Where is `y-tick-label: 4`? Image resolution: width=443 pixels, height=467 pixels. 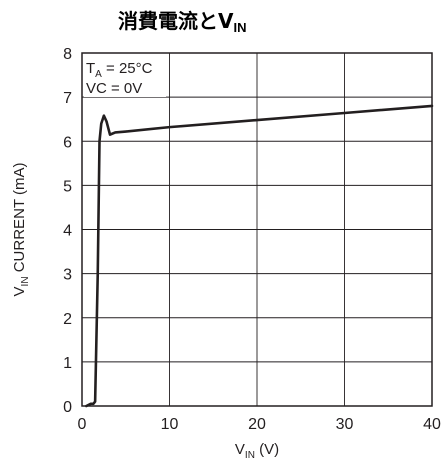 y-tick-label: 4 is located at coordinates (67, 231).